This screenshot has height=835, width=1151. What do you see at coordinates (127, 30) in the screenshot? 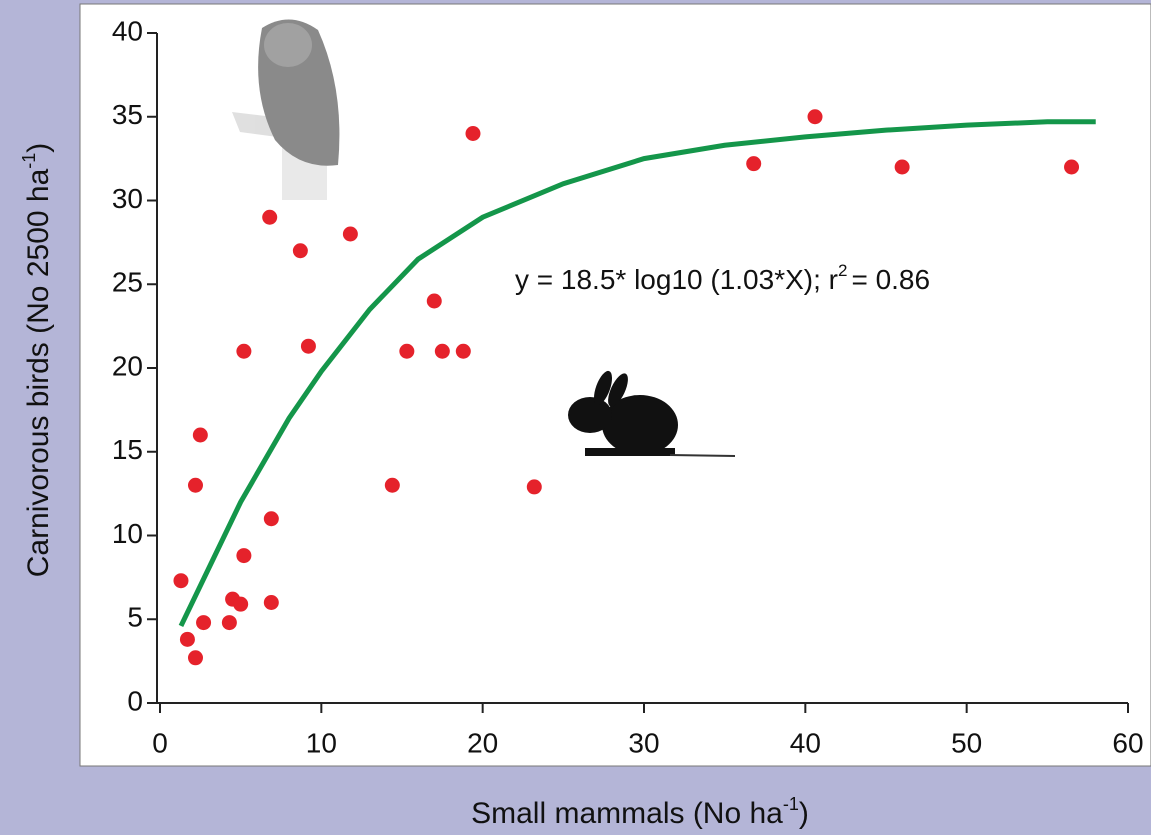
I see `y-tick-label: 40` at bounding box center [127, 30].